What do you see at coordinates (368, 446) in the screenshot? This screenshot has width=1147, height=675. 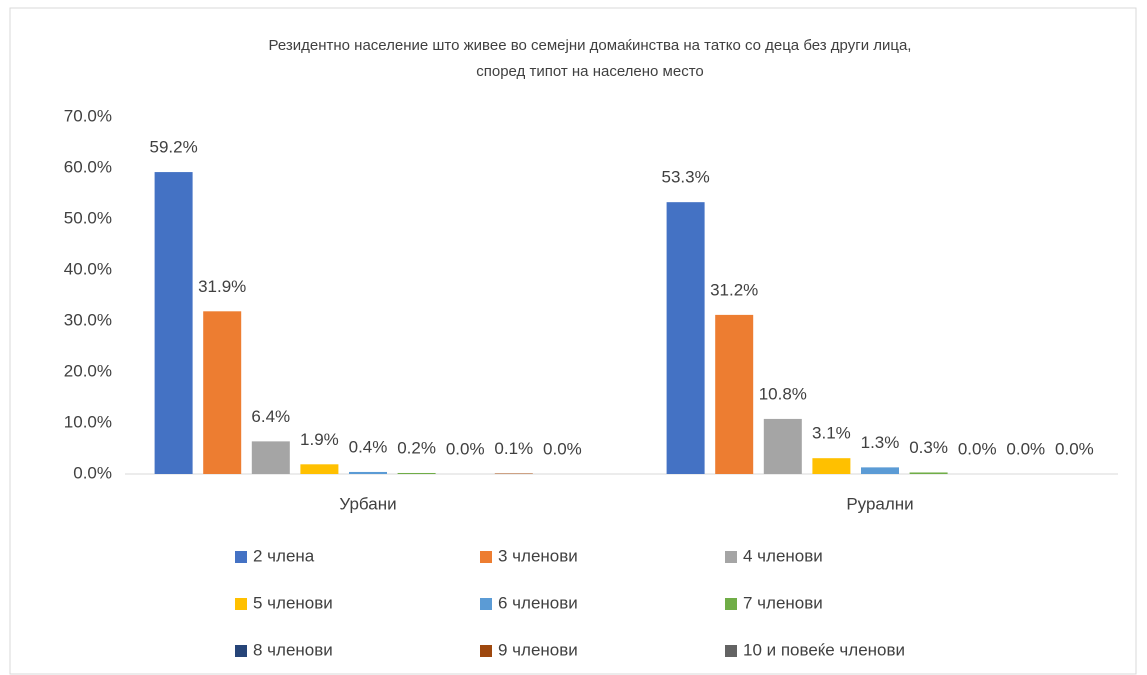 I see `data-label: 0.4%` at bounding box center [368, 446].